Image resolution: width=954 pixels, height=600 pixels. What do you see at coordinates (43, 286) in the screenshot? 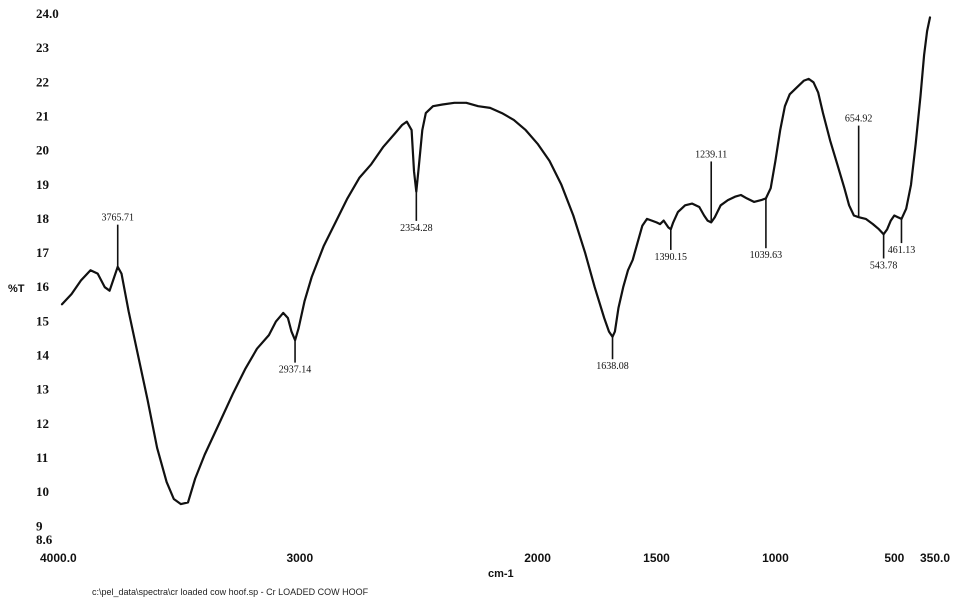
I see `y-tick-label: 16` at bounding box center [43, 286].